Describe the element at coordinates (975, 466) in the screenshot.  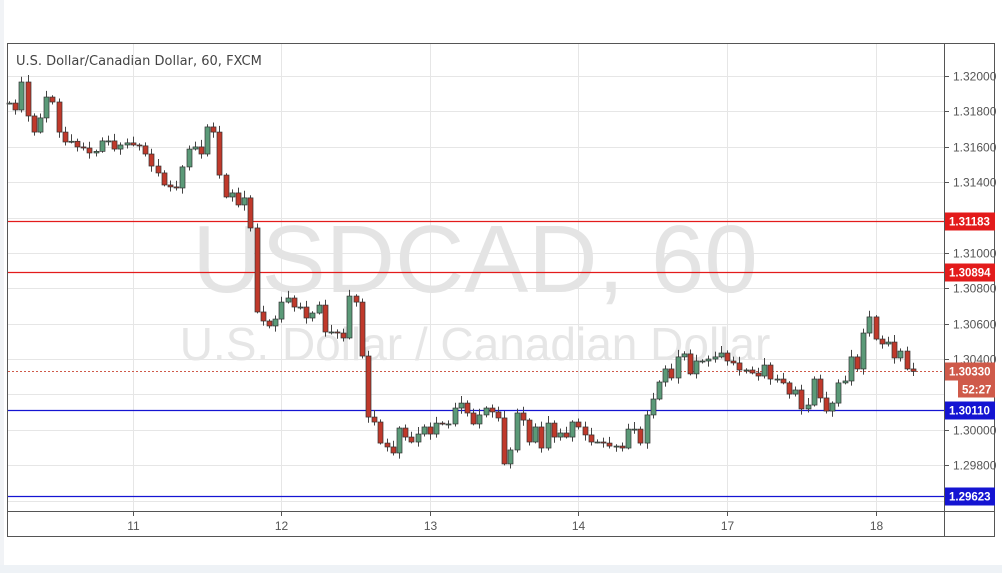
I see `y-tick-label: 1.29800` at that location.